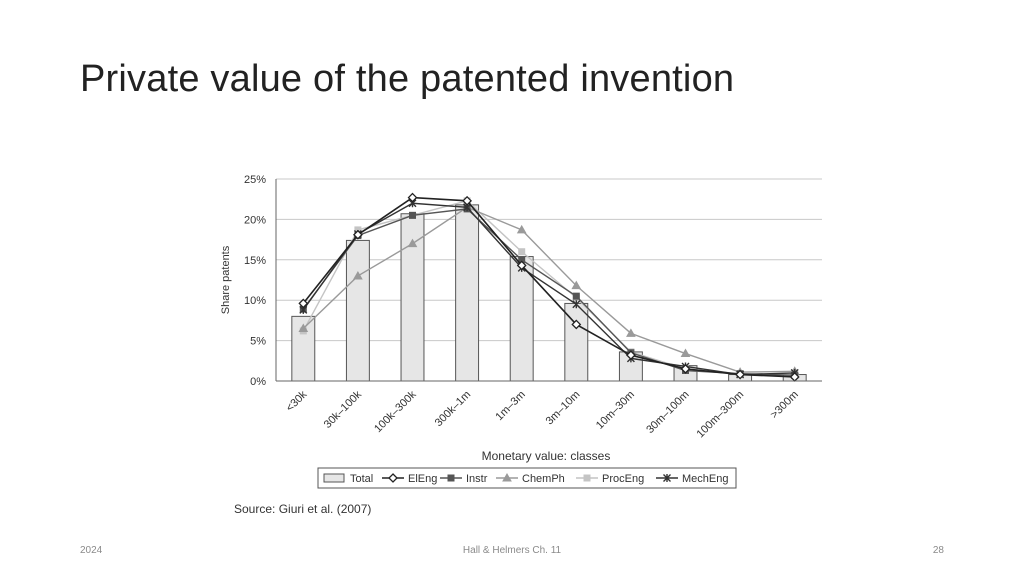 This screenshot has width=1024, height=576. What do you see at coordinates (361, 479) in the screenshot?
I see `legend-label: Total` at bounding box center [361, 479].